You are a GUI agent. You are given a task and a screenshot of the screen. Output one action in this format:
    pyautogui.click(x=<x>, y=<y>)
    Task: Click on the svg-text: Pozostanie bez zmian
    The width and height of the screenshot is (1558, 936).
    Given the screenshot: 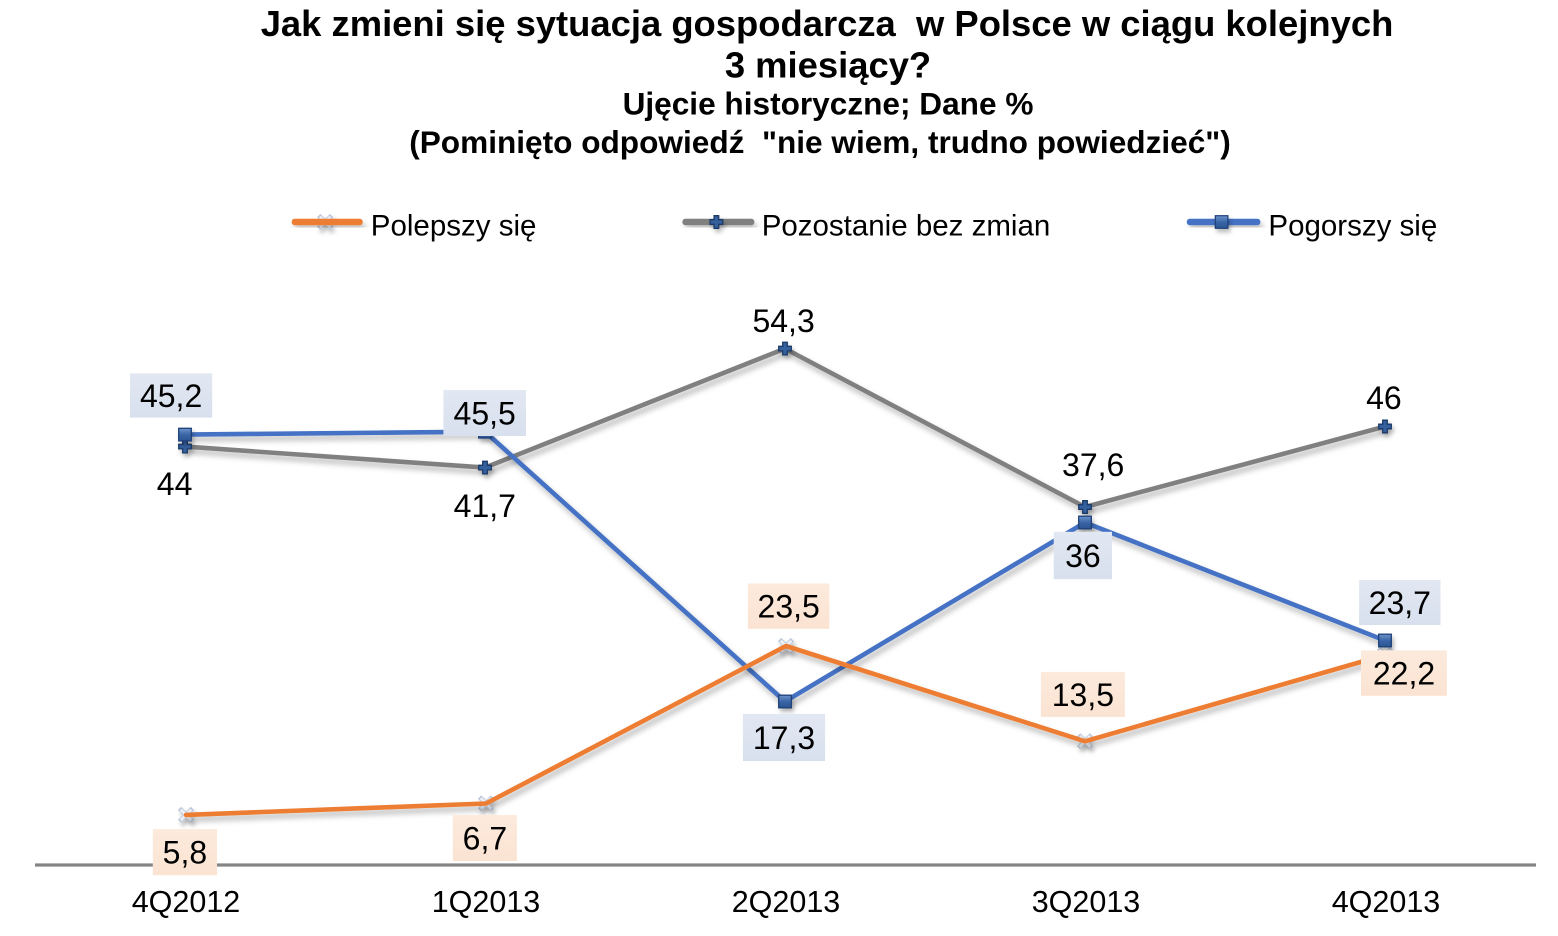 What is the action you would take?
    pyautogui.click(x=906, y=225)
    